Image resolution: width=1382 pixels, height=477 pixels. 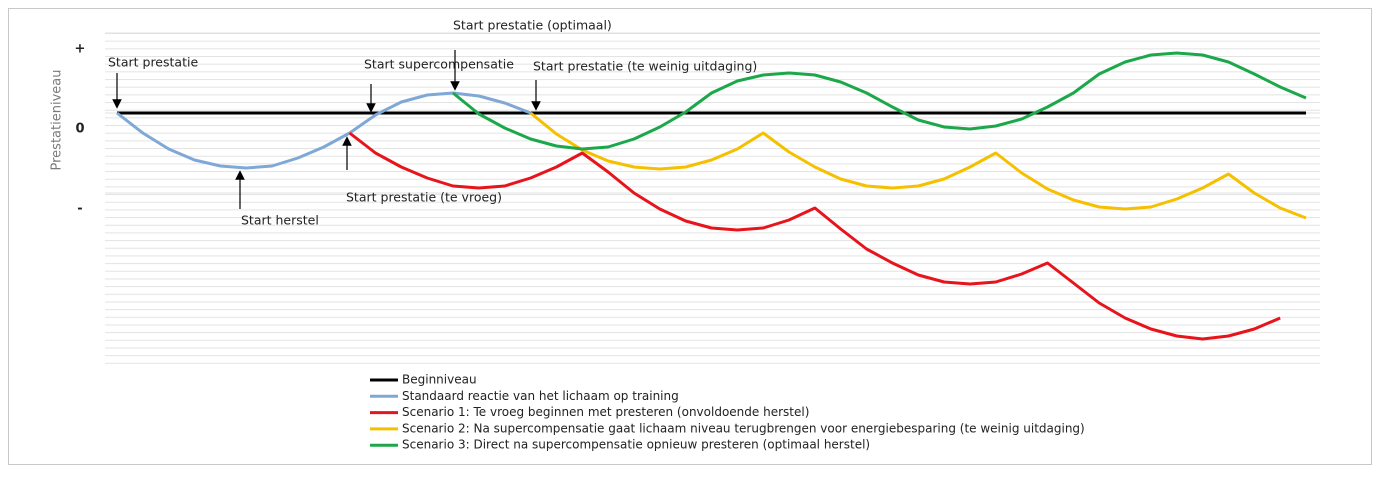 I want to click on legend-label: Beginniveau, so click(x=439, y=380).